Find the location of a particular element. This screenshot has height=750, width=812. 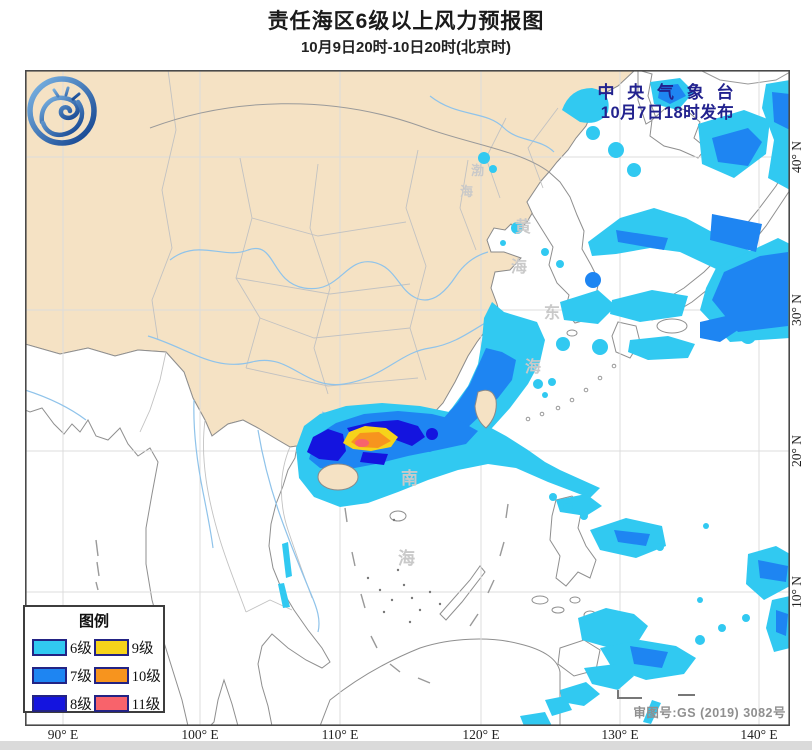

islands-overlay is located at coordinates (407, 440).